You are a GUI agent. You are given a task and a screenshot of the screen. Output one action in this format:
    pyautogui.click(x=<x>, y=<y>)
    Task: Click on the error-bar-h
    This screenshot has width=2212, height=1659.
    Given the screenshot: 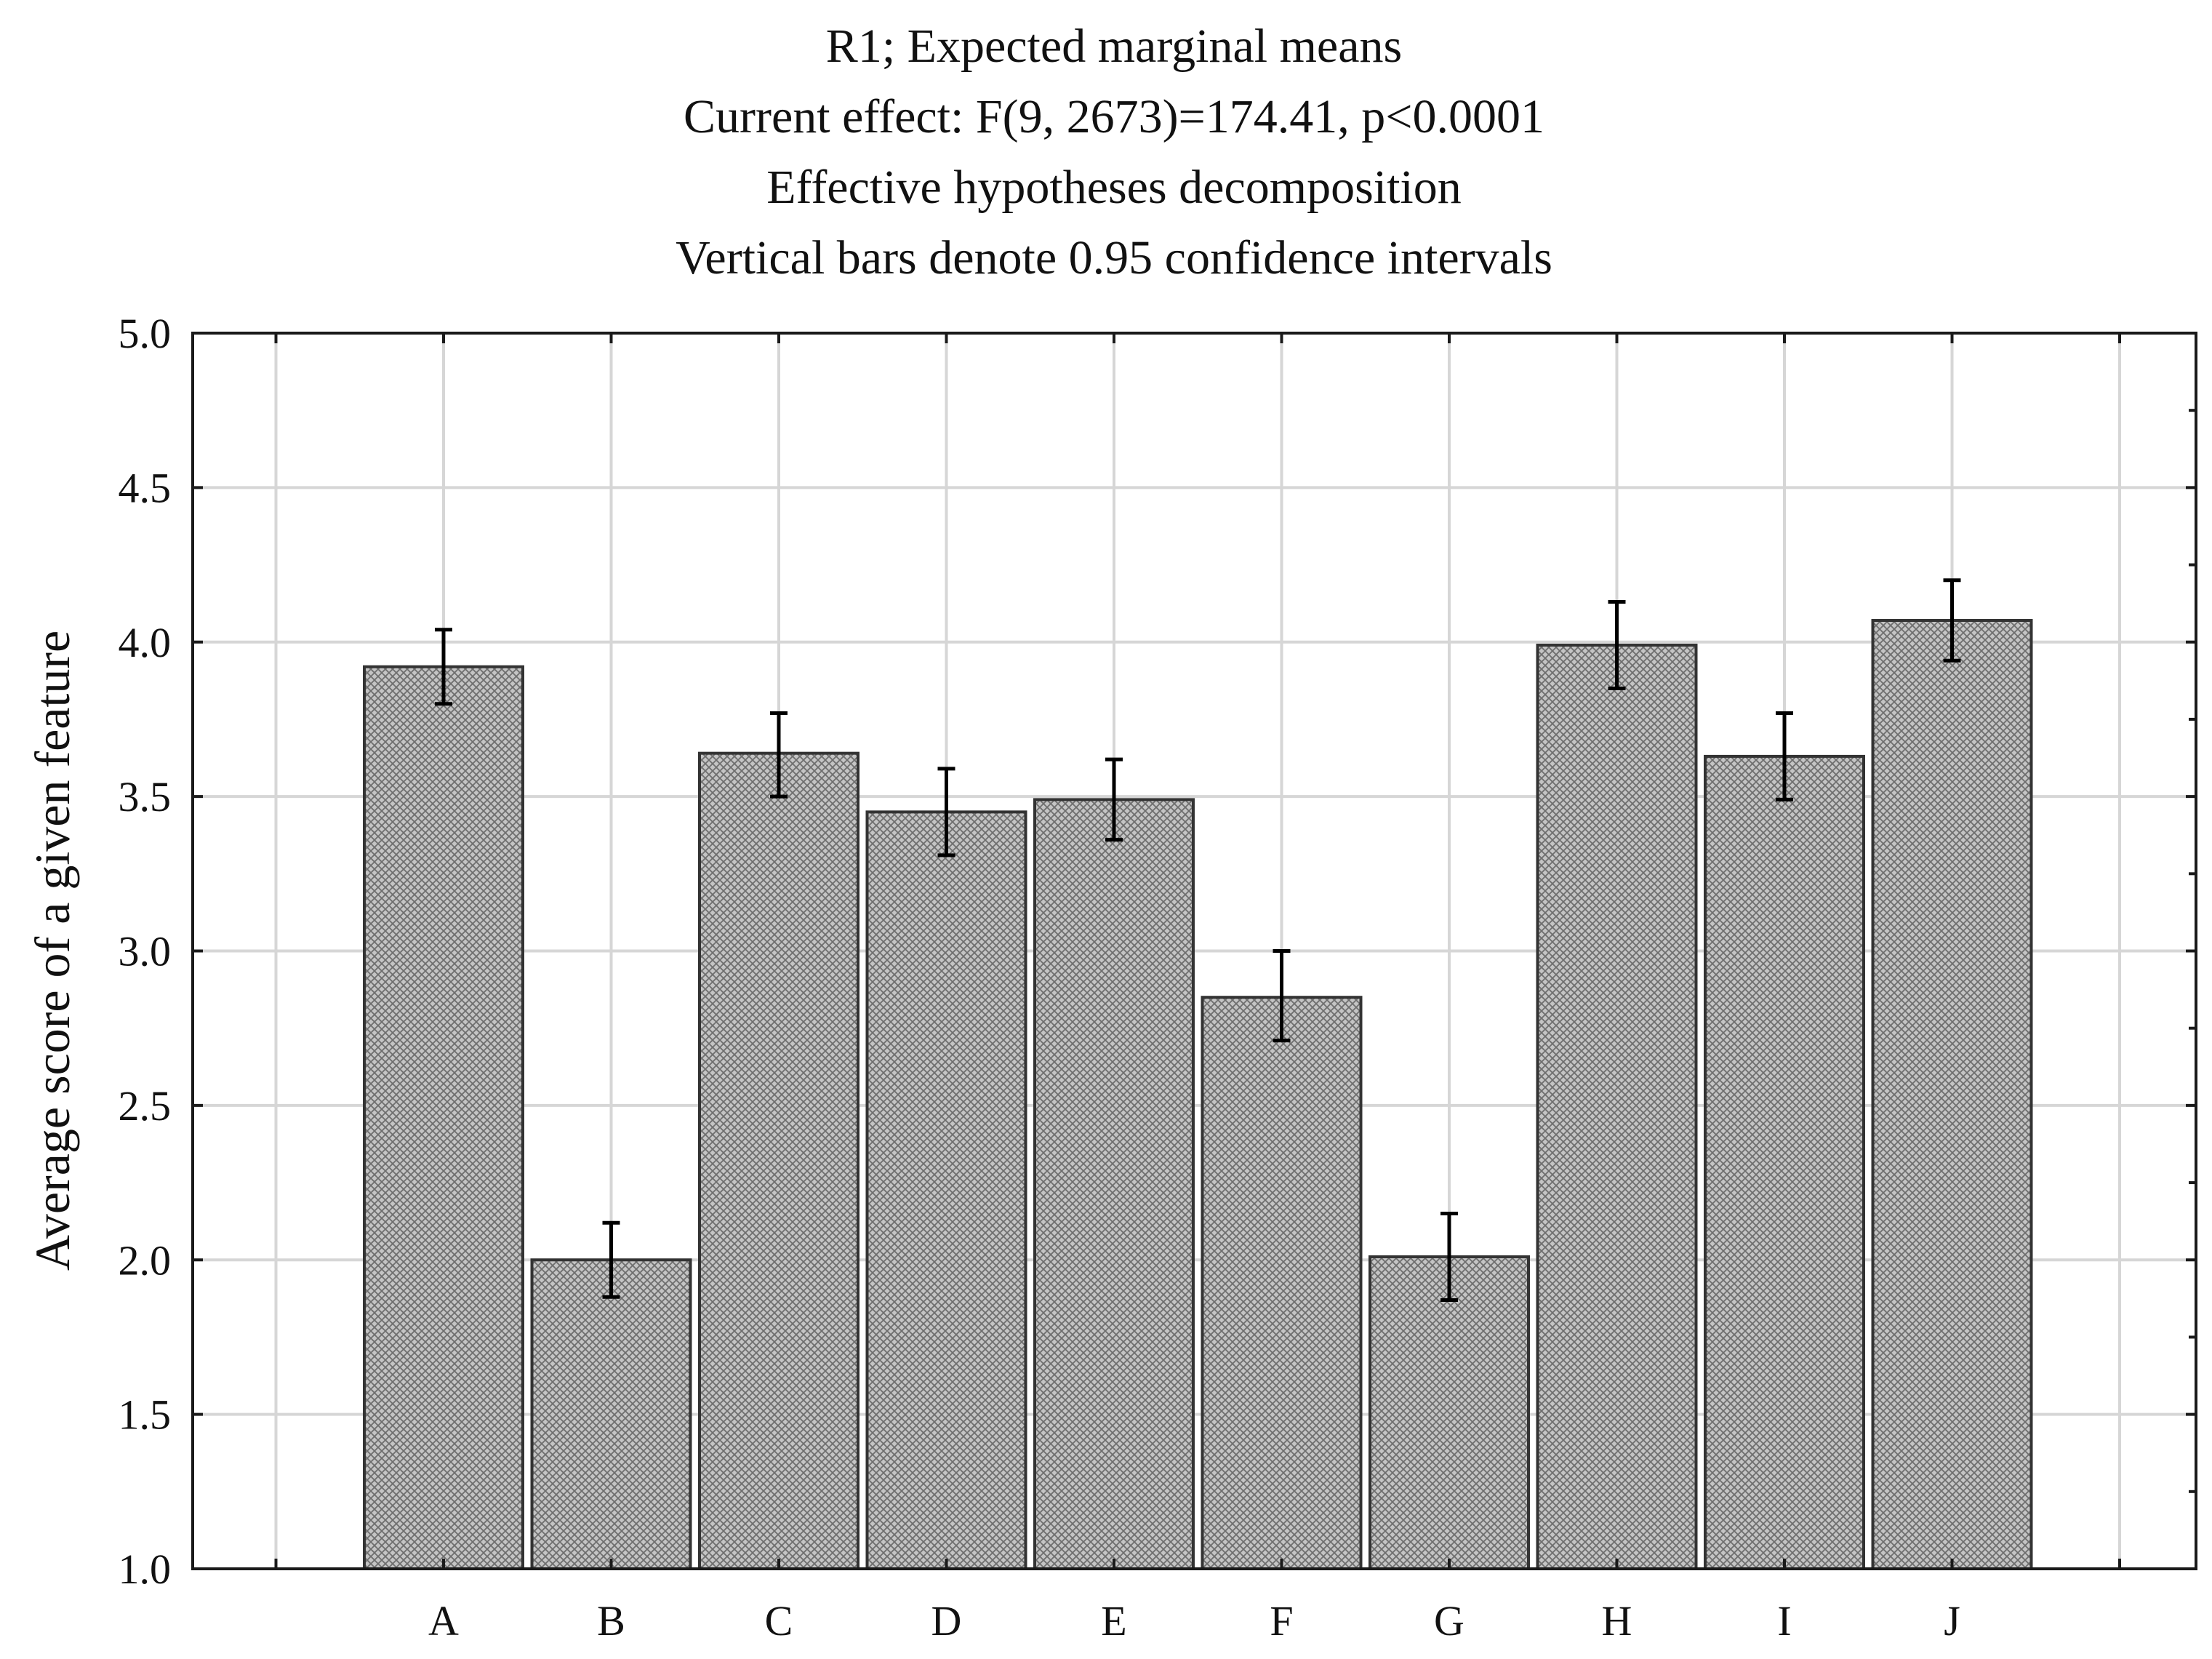 What is the action you would take?
    pyautogui.click(x=1617, y=645)
    